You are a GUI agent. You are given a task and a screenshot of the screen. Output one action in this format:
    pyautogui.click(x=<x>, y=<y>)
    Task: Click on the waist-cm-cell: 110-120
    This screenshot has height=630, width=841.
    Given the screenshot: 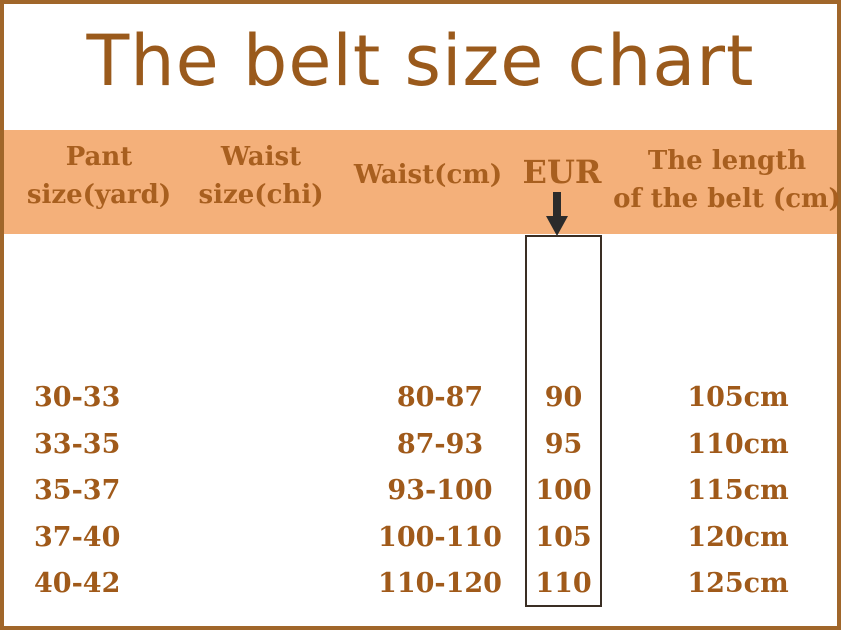 What is the action you would take?
    pyautogui.click(x=440, y=583)
    